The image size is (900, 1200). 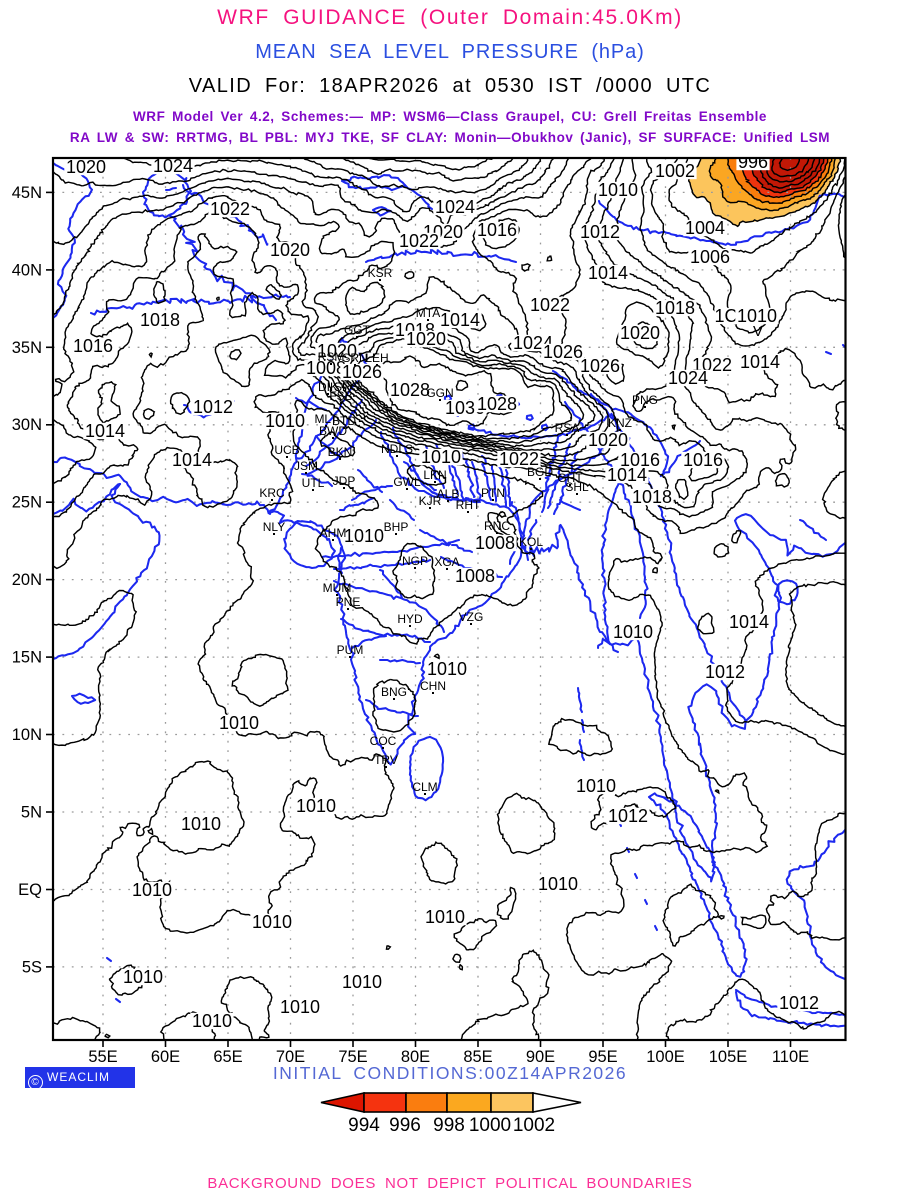 What do you see at coordinates (27, 425) in the screenshot?
I see `svg-text: 30N` at bounding box center [27, 425].